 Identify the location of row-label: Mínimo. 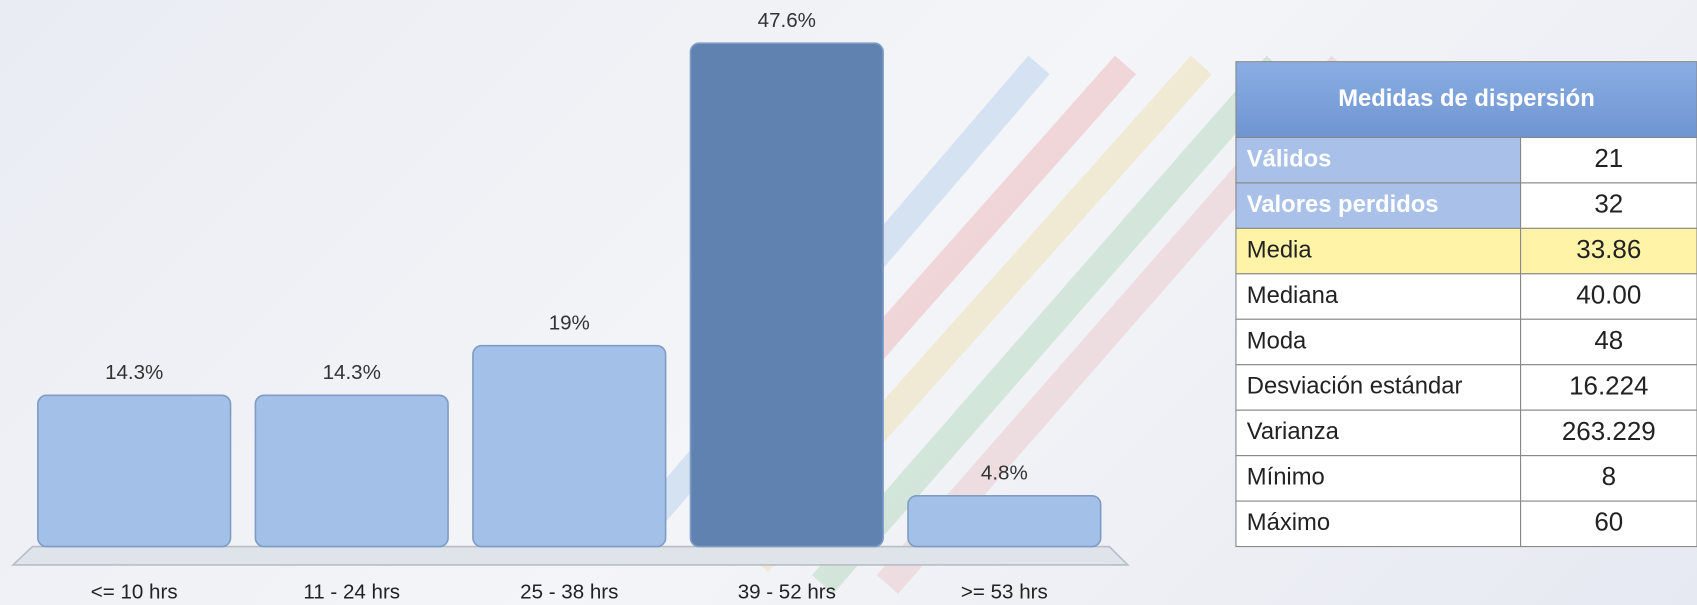
(1286, 477).